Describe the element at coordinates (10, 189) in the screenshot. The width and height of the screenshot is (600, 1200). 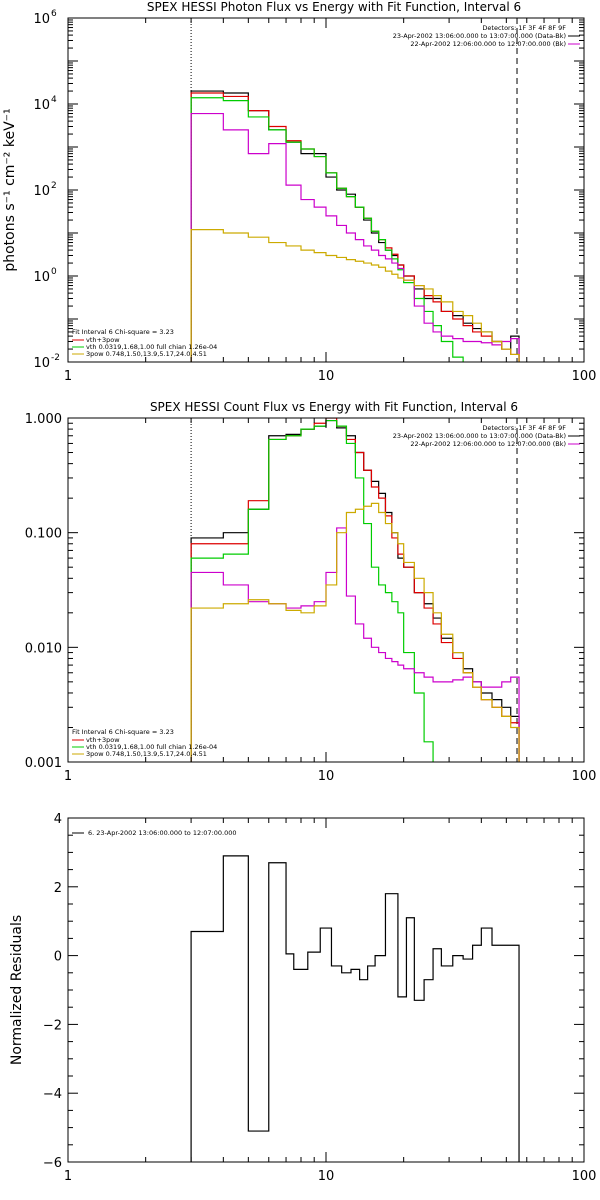
I see `photon-y-axis-label: photons s⁻¹ cm⁻² keV⁻¹` at that location.